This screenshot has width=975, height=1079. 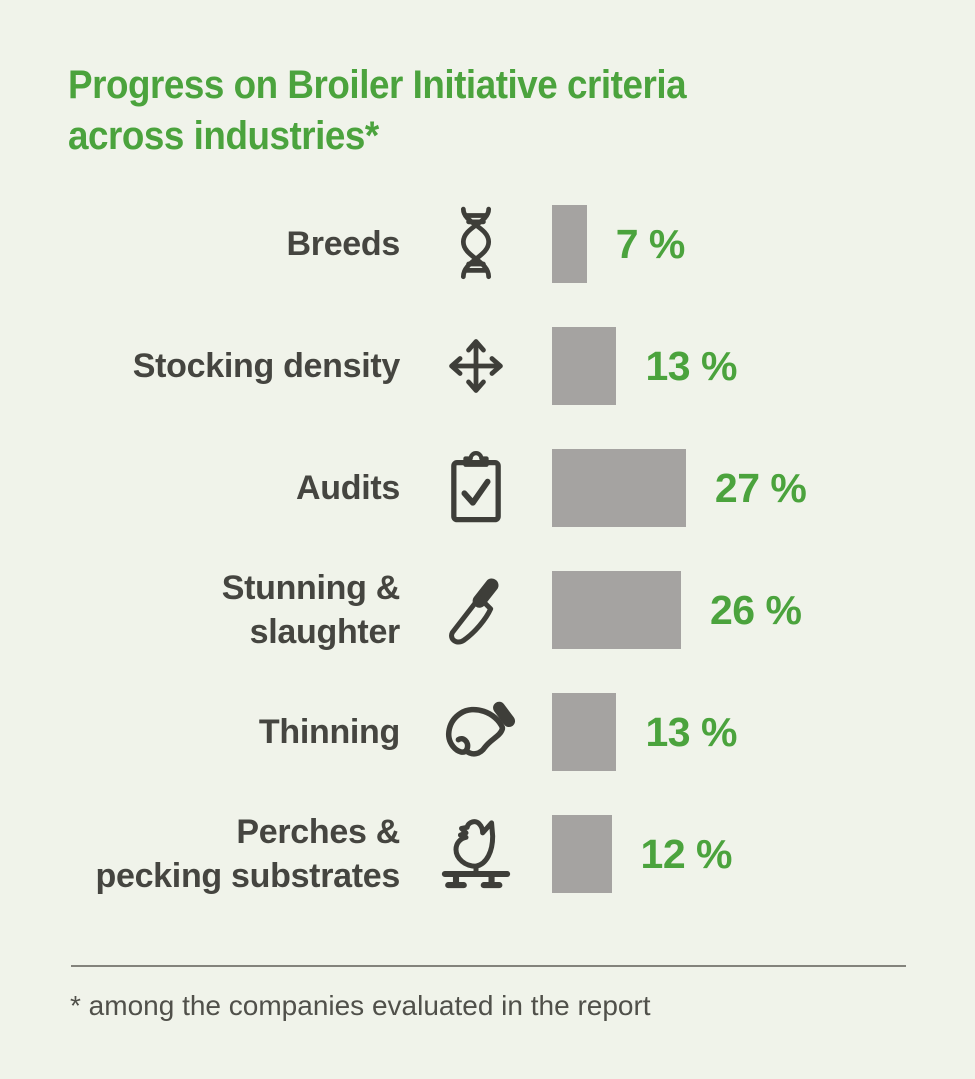 What do you see at coordinates (266, 366) in the screenshot?
I see `category-label: Stocking density` at bounding box center [266, 366].